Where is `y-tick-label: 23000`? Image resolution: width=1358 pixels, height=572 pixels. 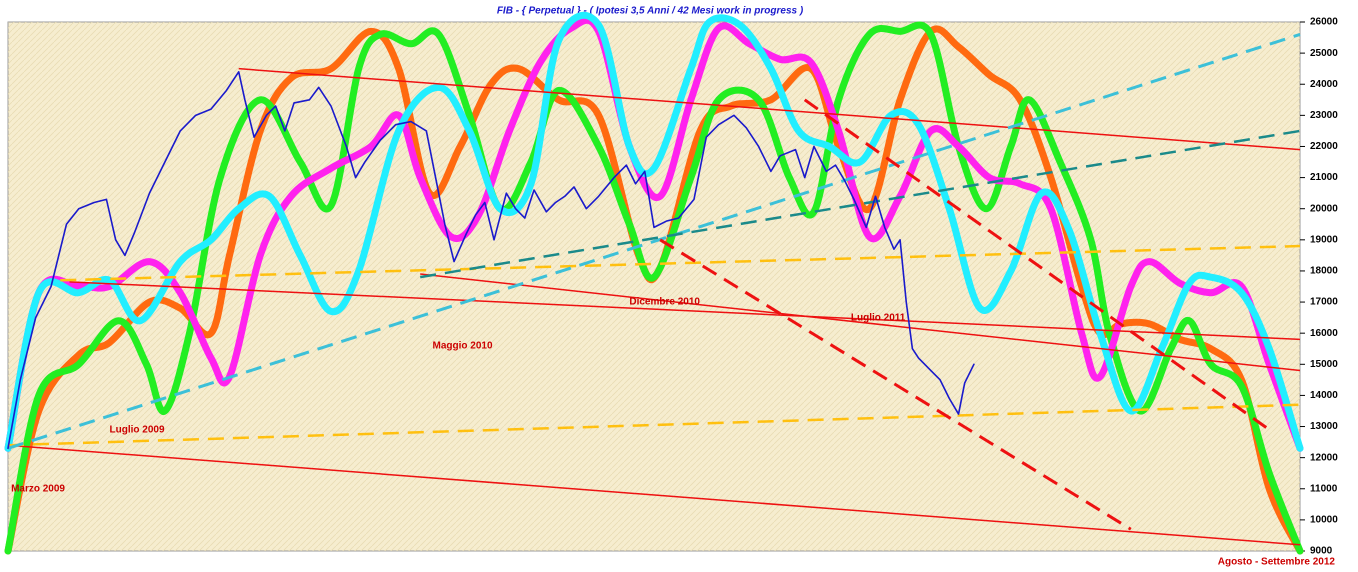
y-tick-label: 23000 is located at coordinates (1324, 115).